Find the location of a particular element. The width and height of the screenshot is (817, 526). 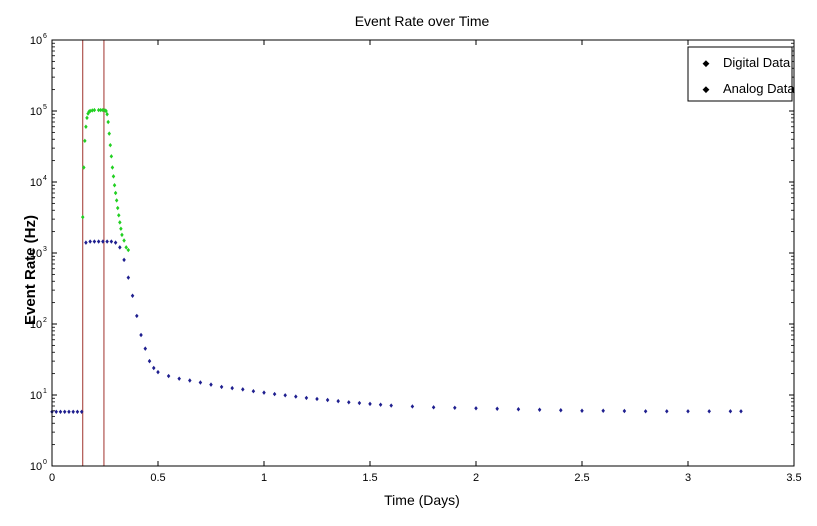

legend-label-analog: Analog Data is located at coordinates (759, 88).